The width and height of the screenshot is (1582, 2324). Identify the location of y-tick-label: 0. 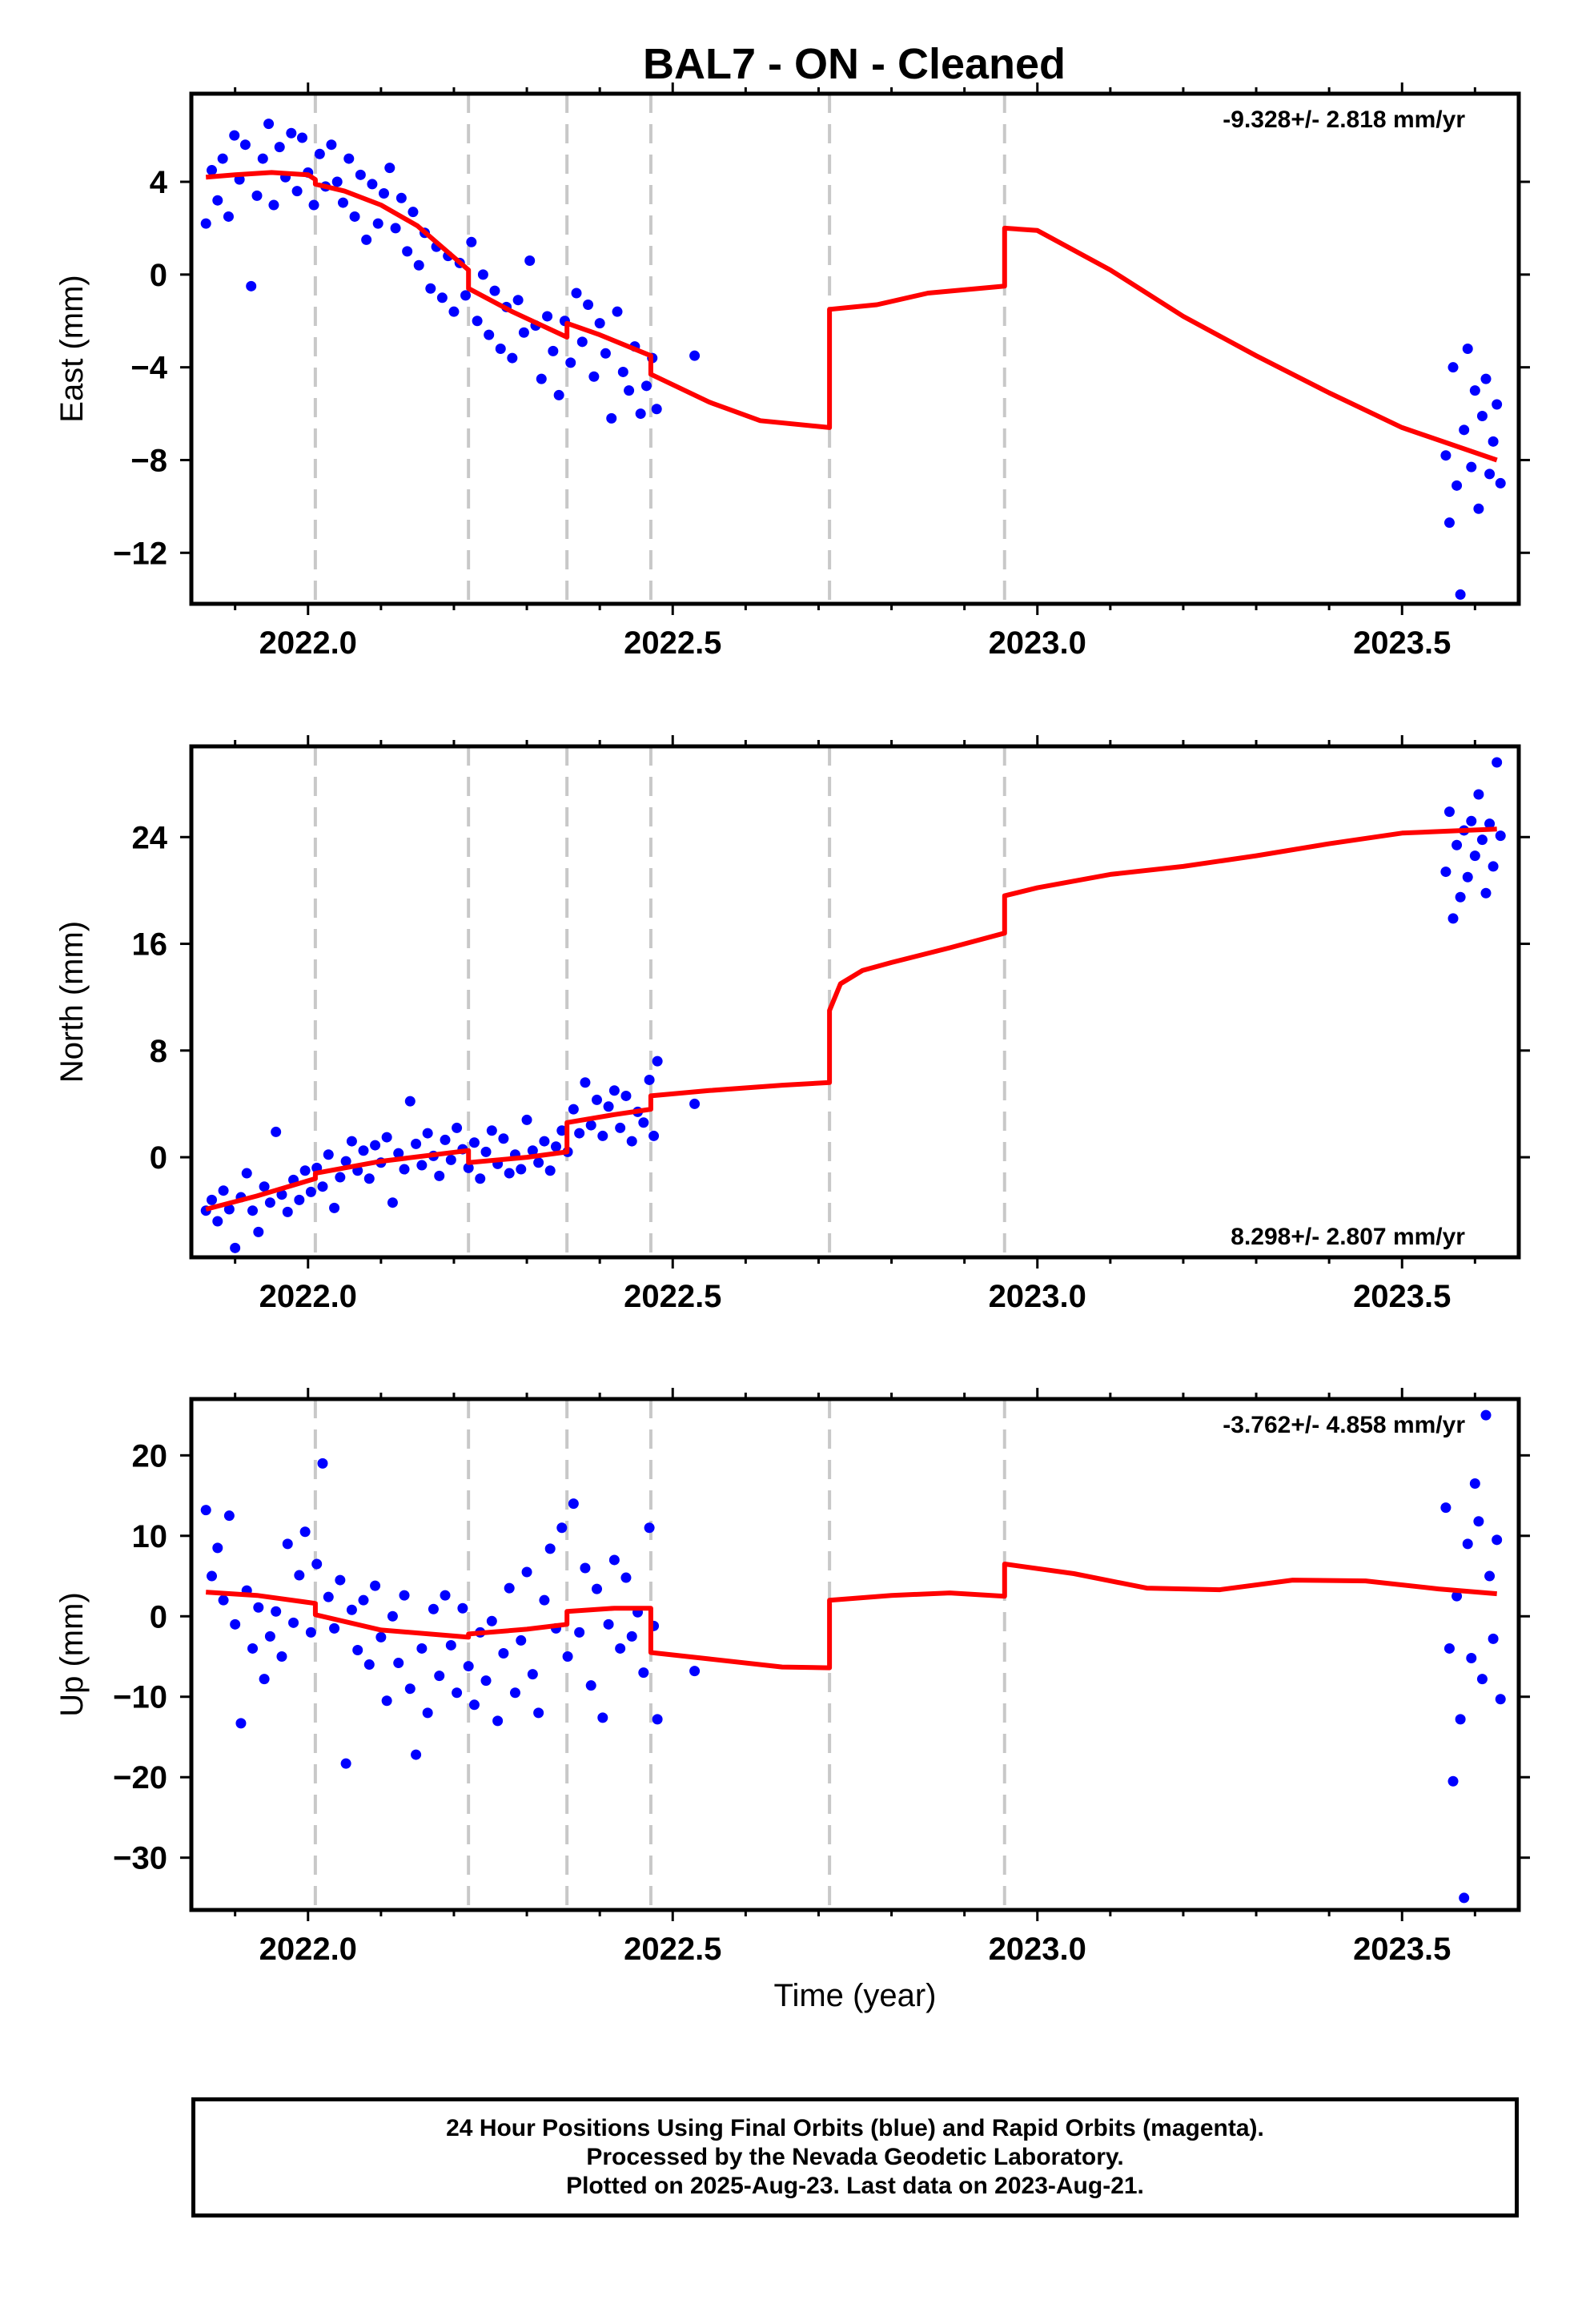
(158, 275).